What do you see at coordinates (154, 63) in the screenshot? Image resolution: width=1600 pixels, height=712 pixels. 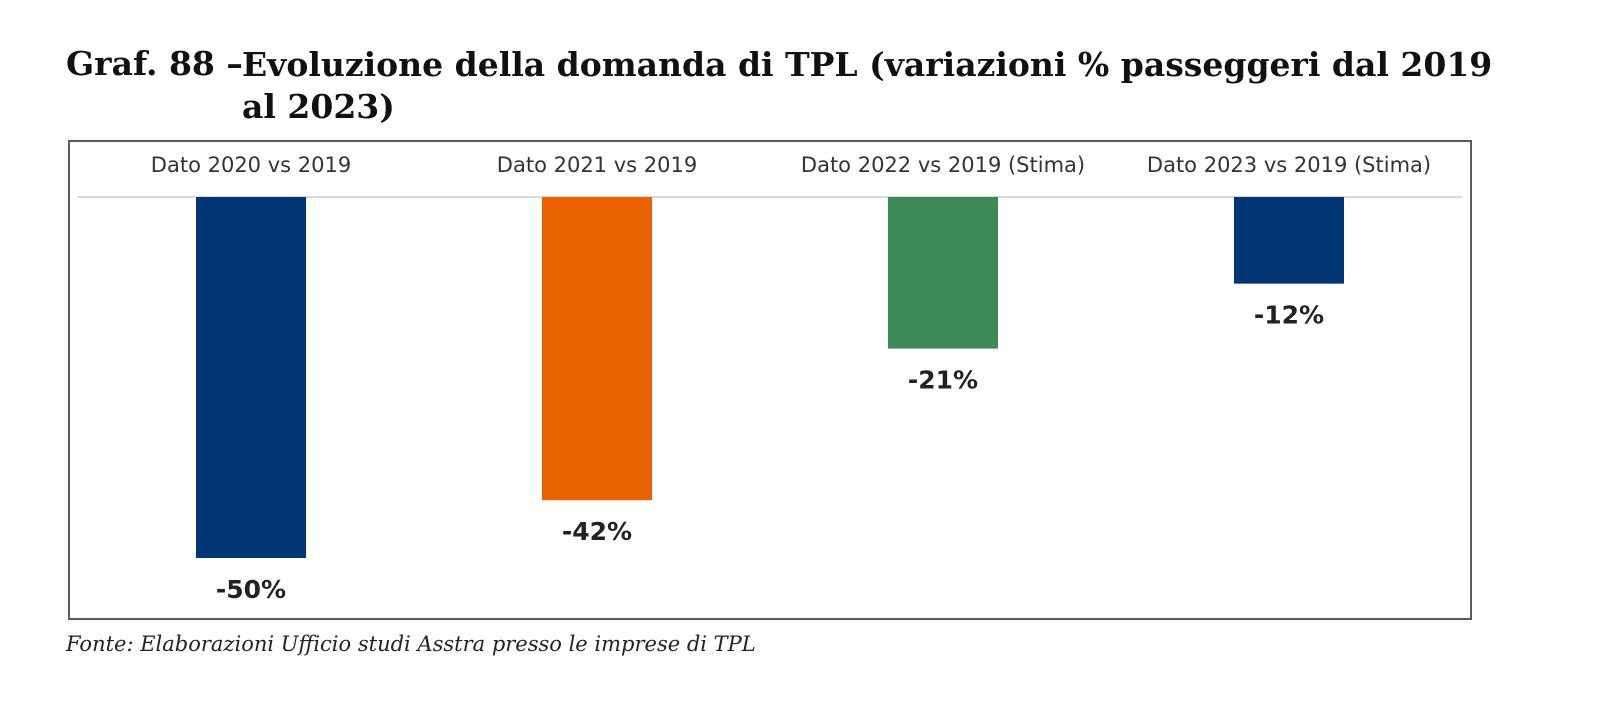 I see `figure-label: Graf. 88 –` at bounding box center [154, 63].